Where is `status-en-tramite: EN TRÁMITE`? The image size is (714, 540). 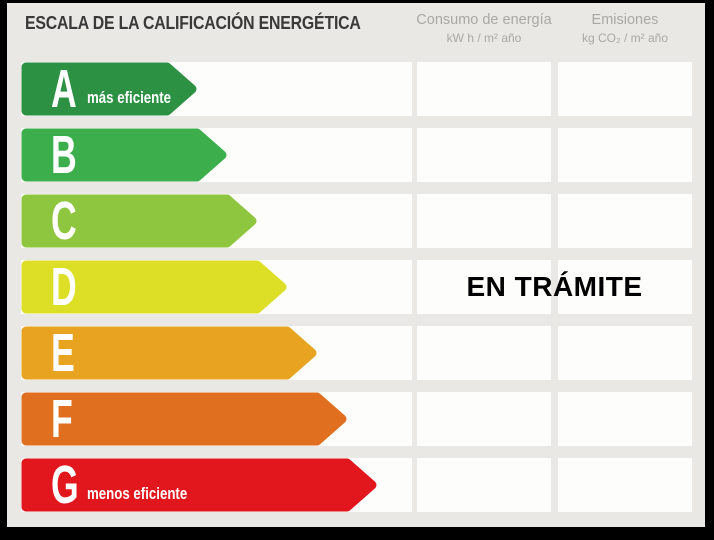 status-en-tramite: EN TRÁMITE is located at coordinates (554, 286).